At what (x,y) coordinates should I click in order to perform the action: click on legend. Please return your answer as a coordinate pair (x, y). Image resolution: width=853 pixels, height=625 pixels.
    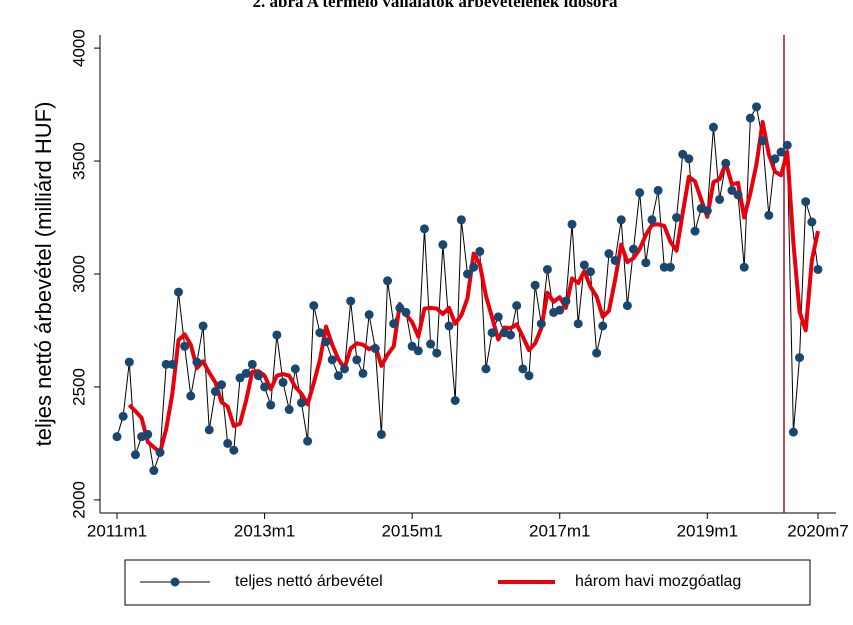
    Looking at the image, I should click on (467, 582).